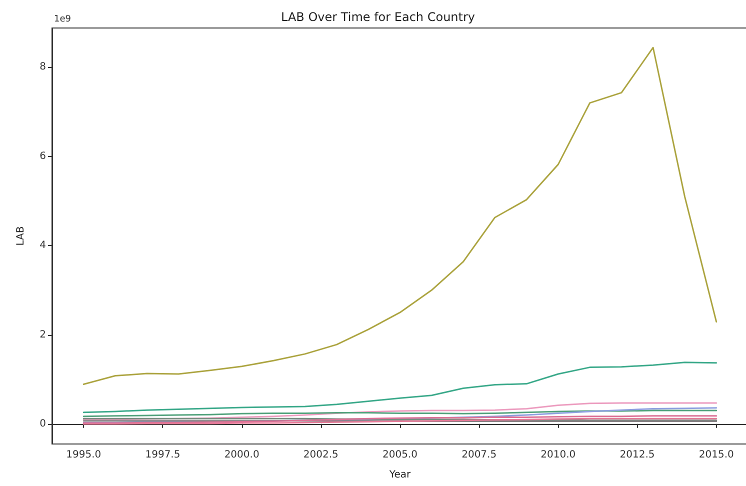  I want to click on x-tick-label: 1997.5, so click(162, 455).